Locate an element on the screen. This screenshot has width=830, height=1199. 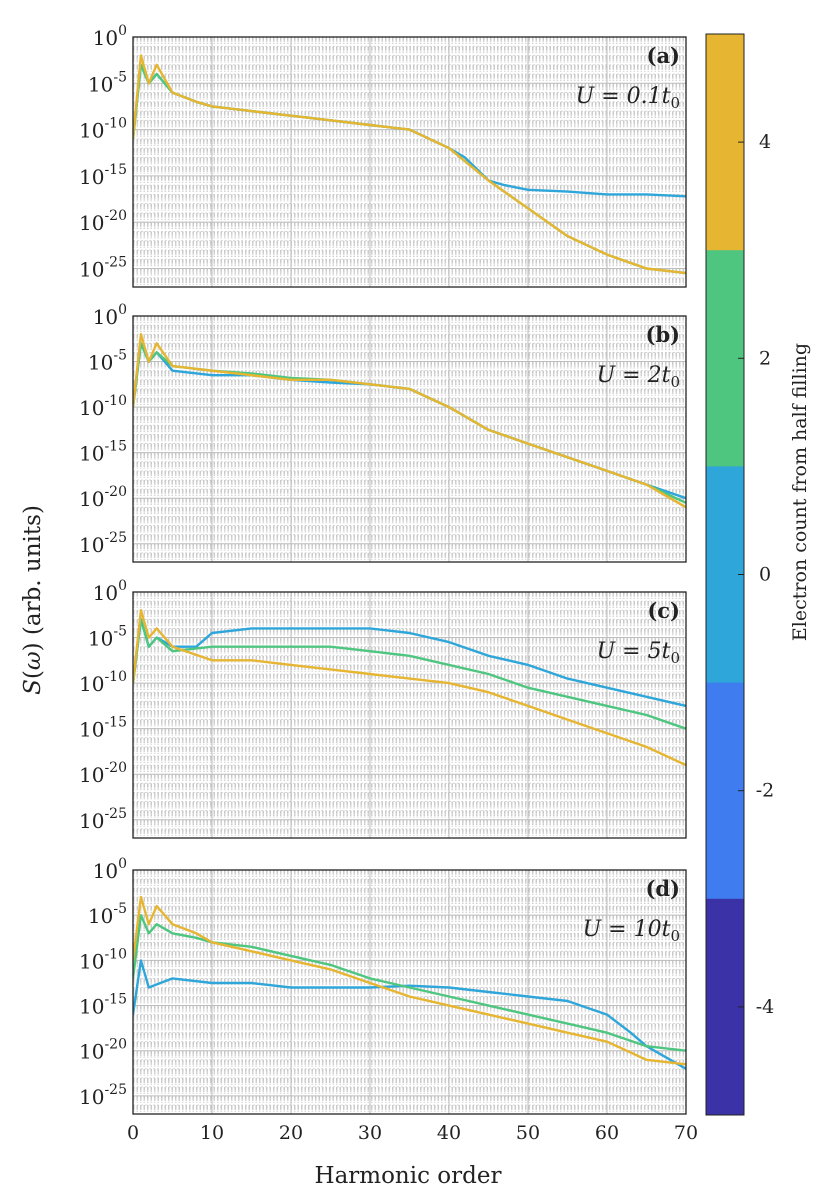
x-tick-label: 40 is located at coordinates (449, 1133).